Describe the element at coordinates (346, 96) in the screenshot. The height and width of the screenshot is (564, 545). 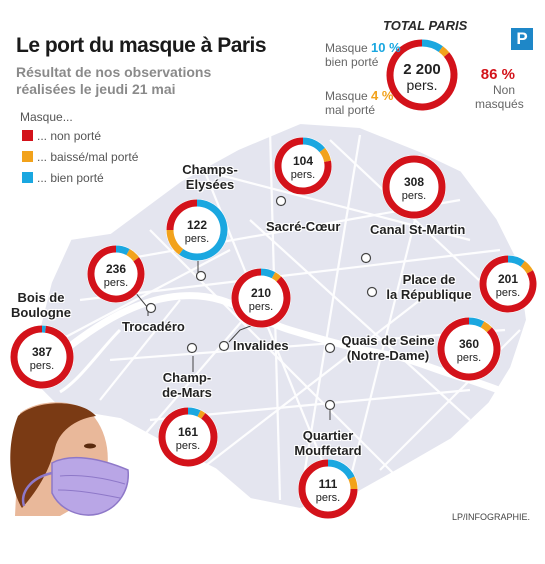
I see `mal-label-line1: Masque` at that location.